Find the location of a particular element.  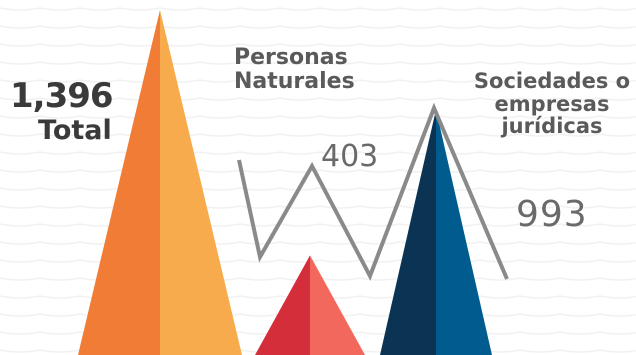

persons-triangle-right is located at coordinates (337, 305).